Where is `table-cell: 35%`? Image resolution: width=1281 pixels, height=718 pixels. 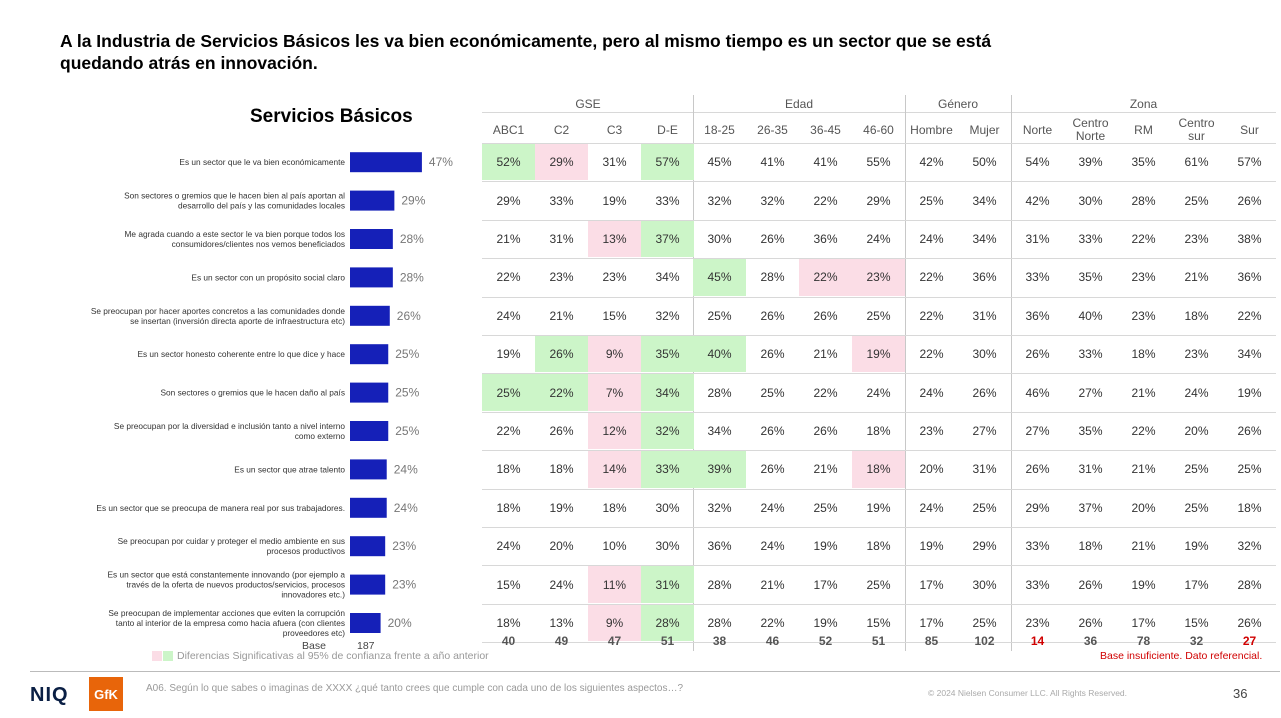
table-cell: 35% is located at coordinates (1090, 277).